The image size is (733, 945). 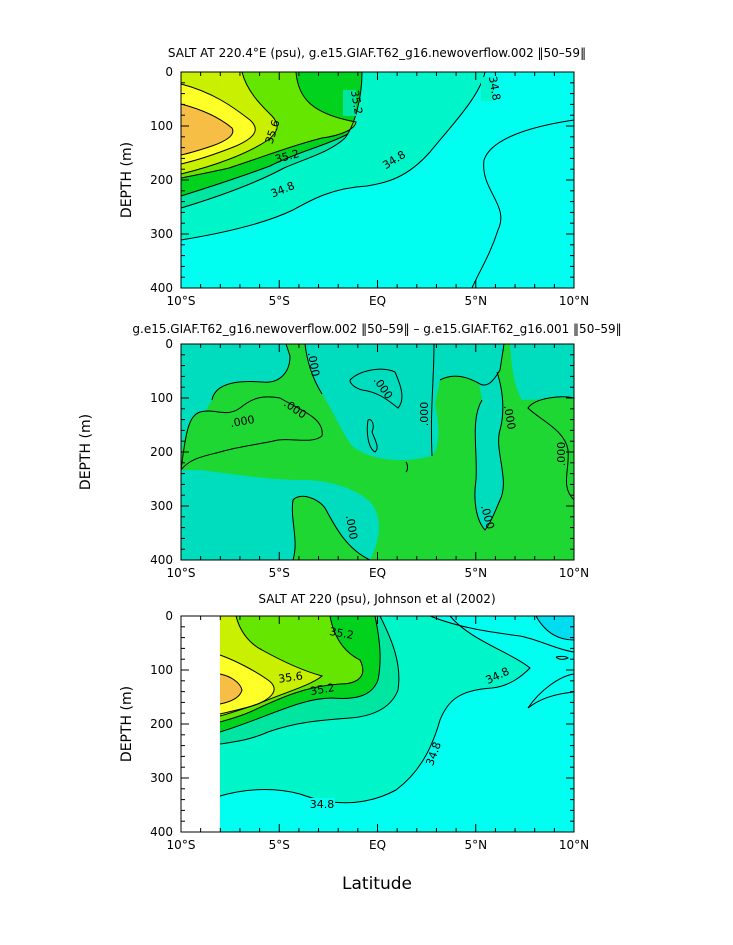 What do you see at coordinates (376, 599) in the screenshot?
I see `panel3-title: SALT AT 220 (psu), Johnson et al (2002)` at bounding box center [376, 599].